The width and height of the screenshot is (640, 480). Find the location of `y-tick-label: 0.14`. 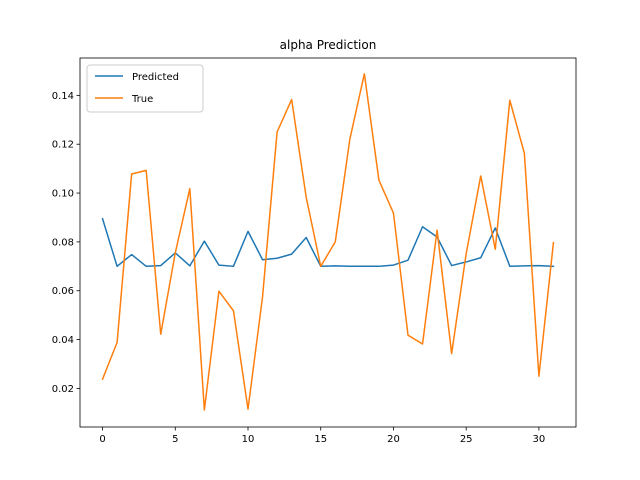

y-tick-label: 0.14 is located at coordinates (63, 96).